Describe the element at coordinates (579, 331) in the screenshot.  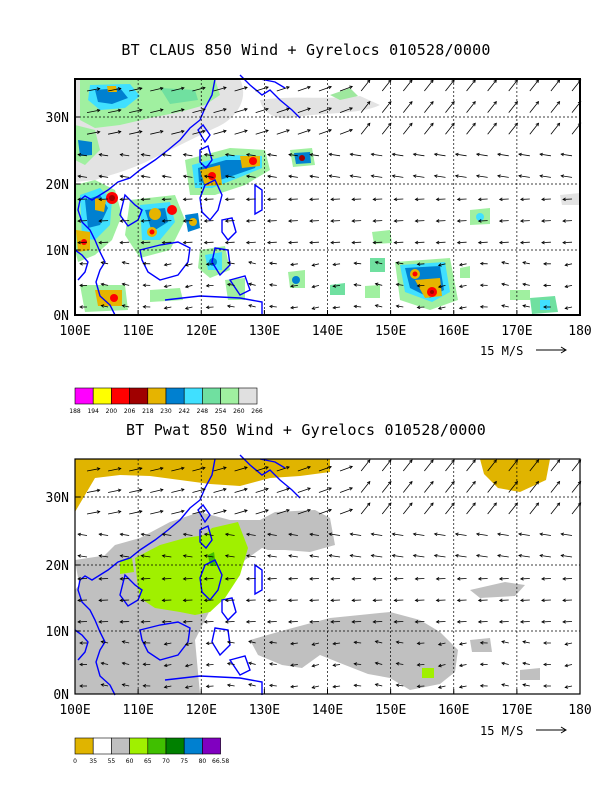
I see `x-tick-label: 180` at that location.